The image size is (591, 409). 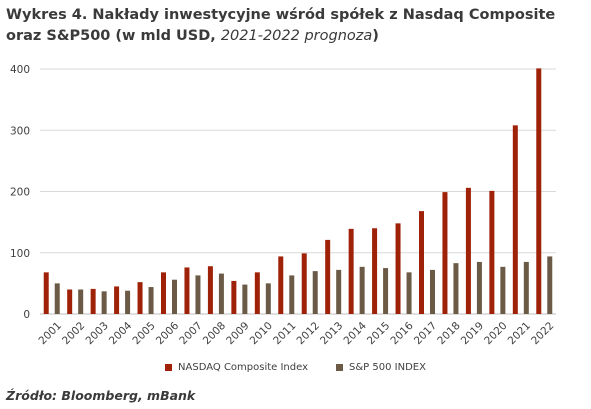 I want to click on y-tick-label: 100, so click(x=20, y=254).